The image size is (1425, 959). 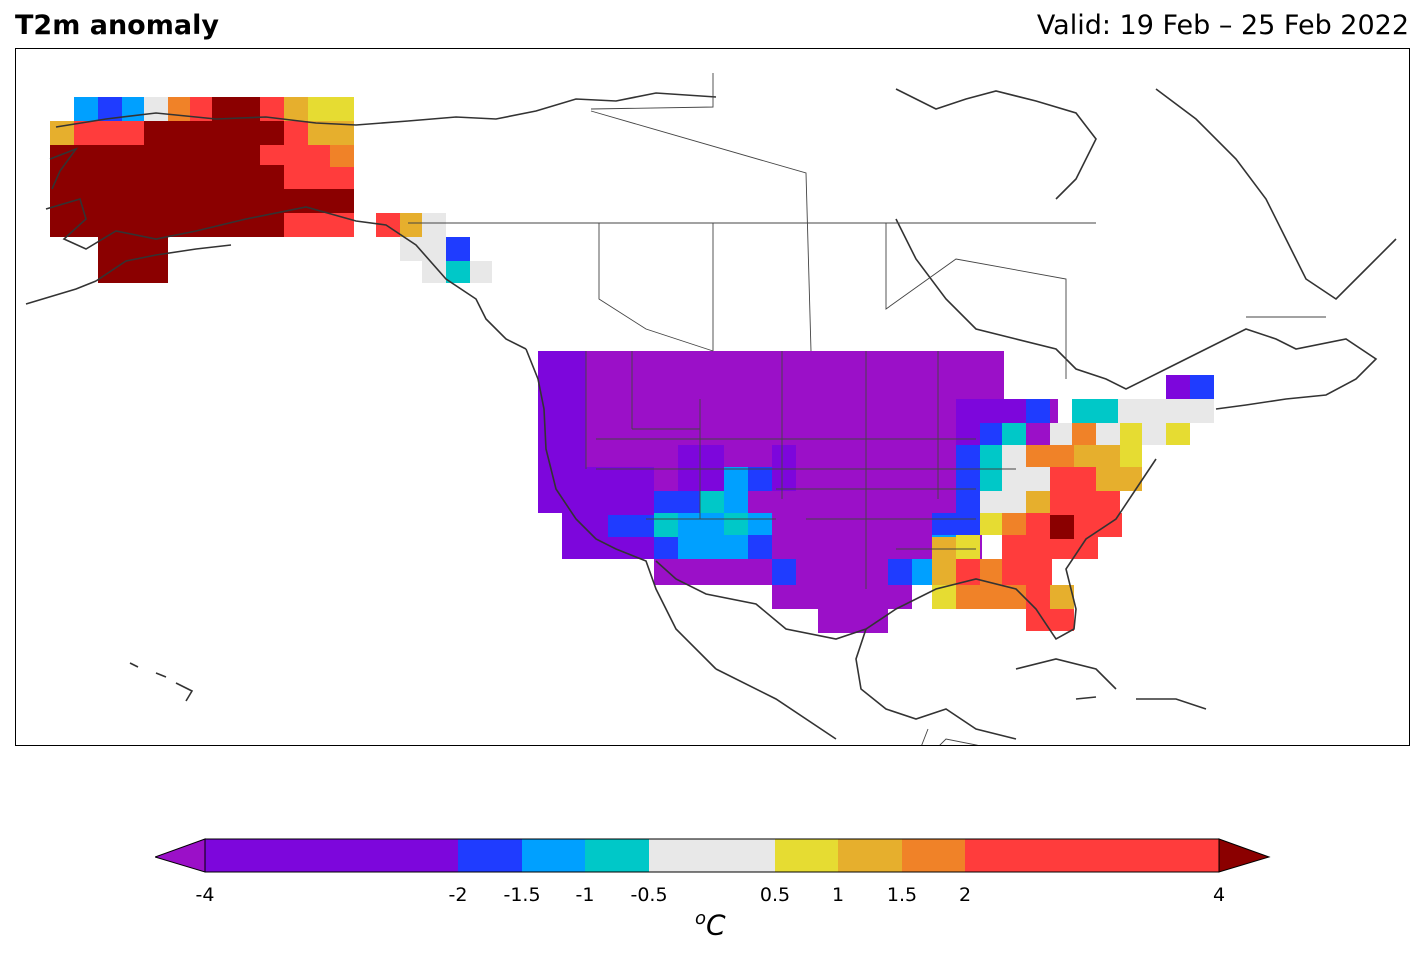 I want to click on colorbar-over-arrow, so click(x=1244, y=855).